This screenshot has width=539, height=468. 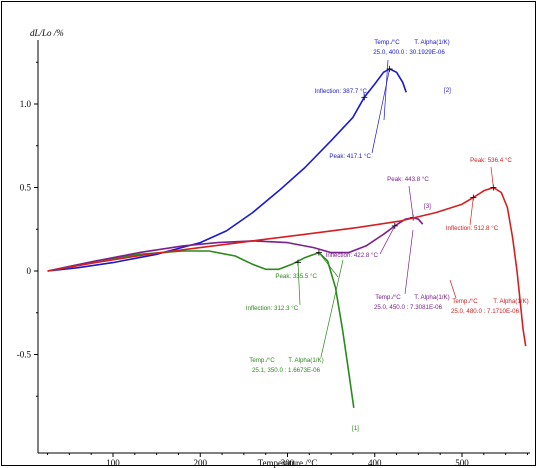 What do you see at coordinates (408, 307) in the screenshot?
I see `annotation-p-vals: 25.0, 450.0 : 7.3081E-06` at bounding box center [408, 307].